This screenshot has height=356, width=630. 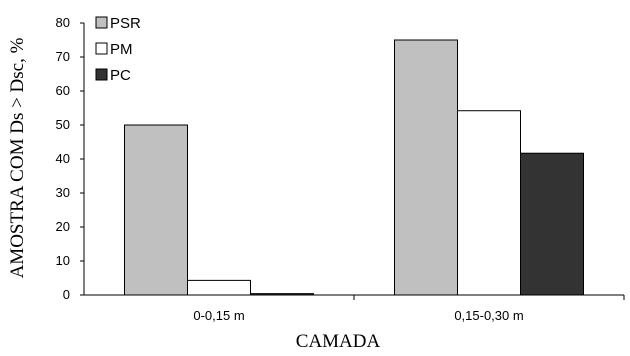 What do you see at coordinates (488, 315) in the screenshot?
I see `x-category-label: 0,15-0,30 m` at bounding box center [488, 315].